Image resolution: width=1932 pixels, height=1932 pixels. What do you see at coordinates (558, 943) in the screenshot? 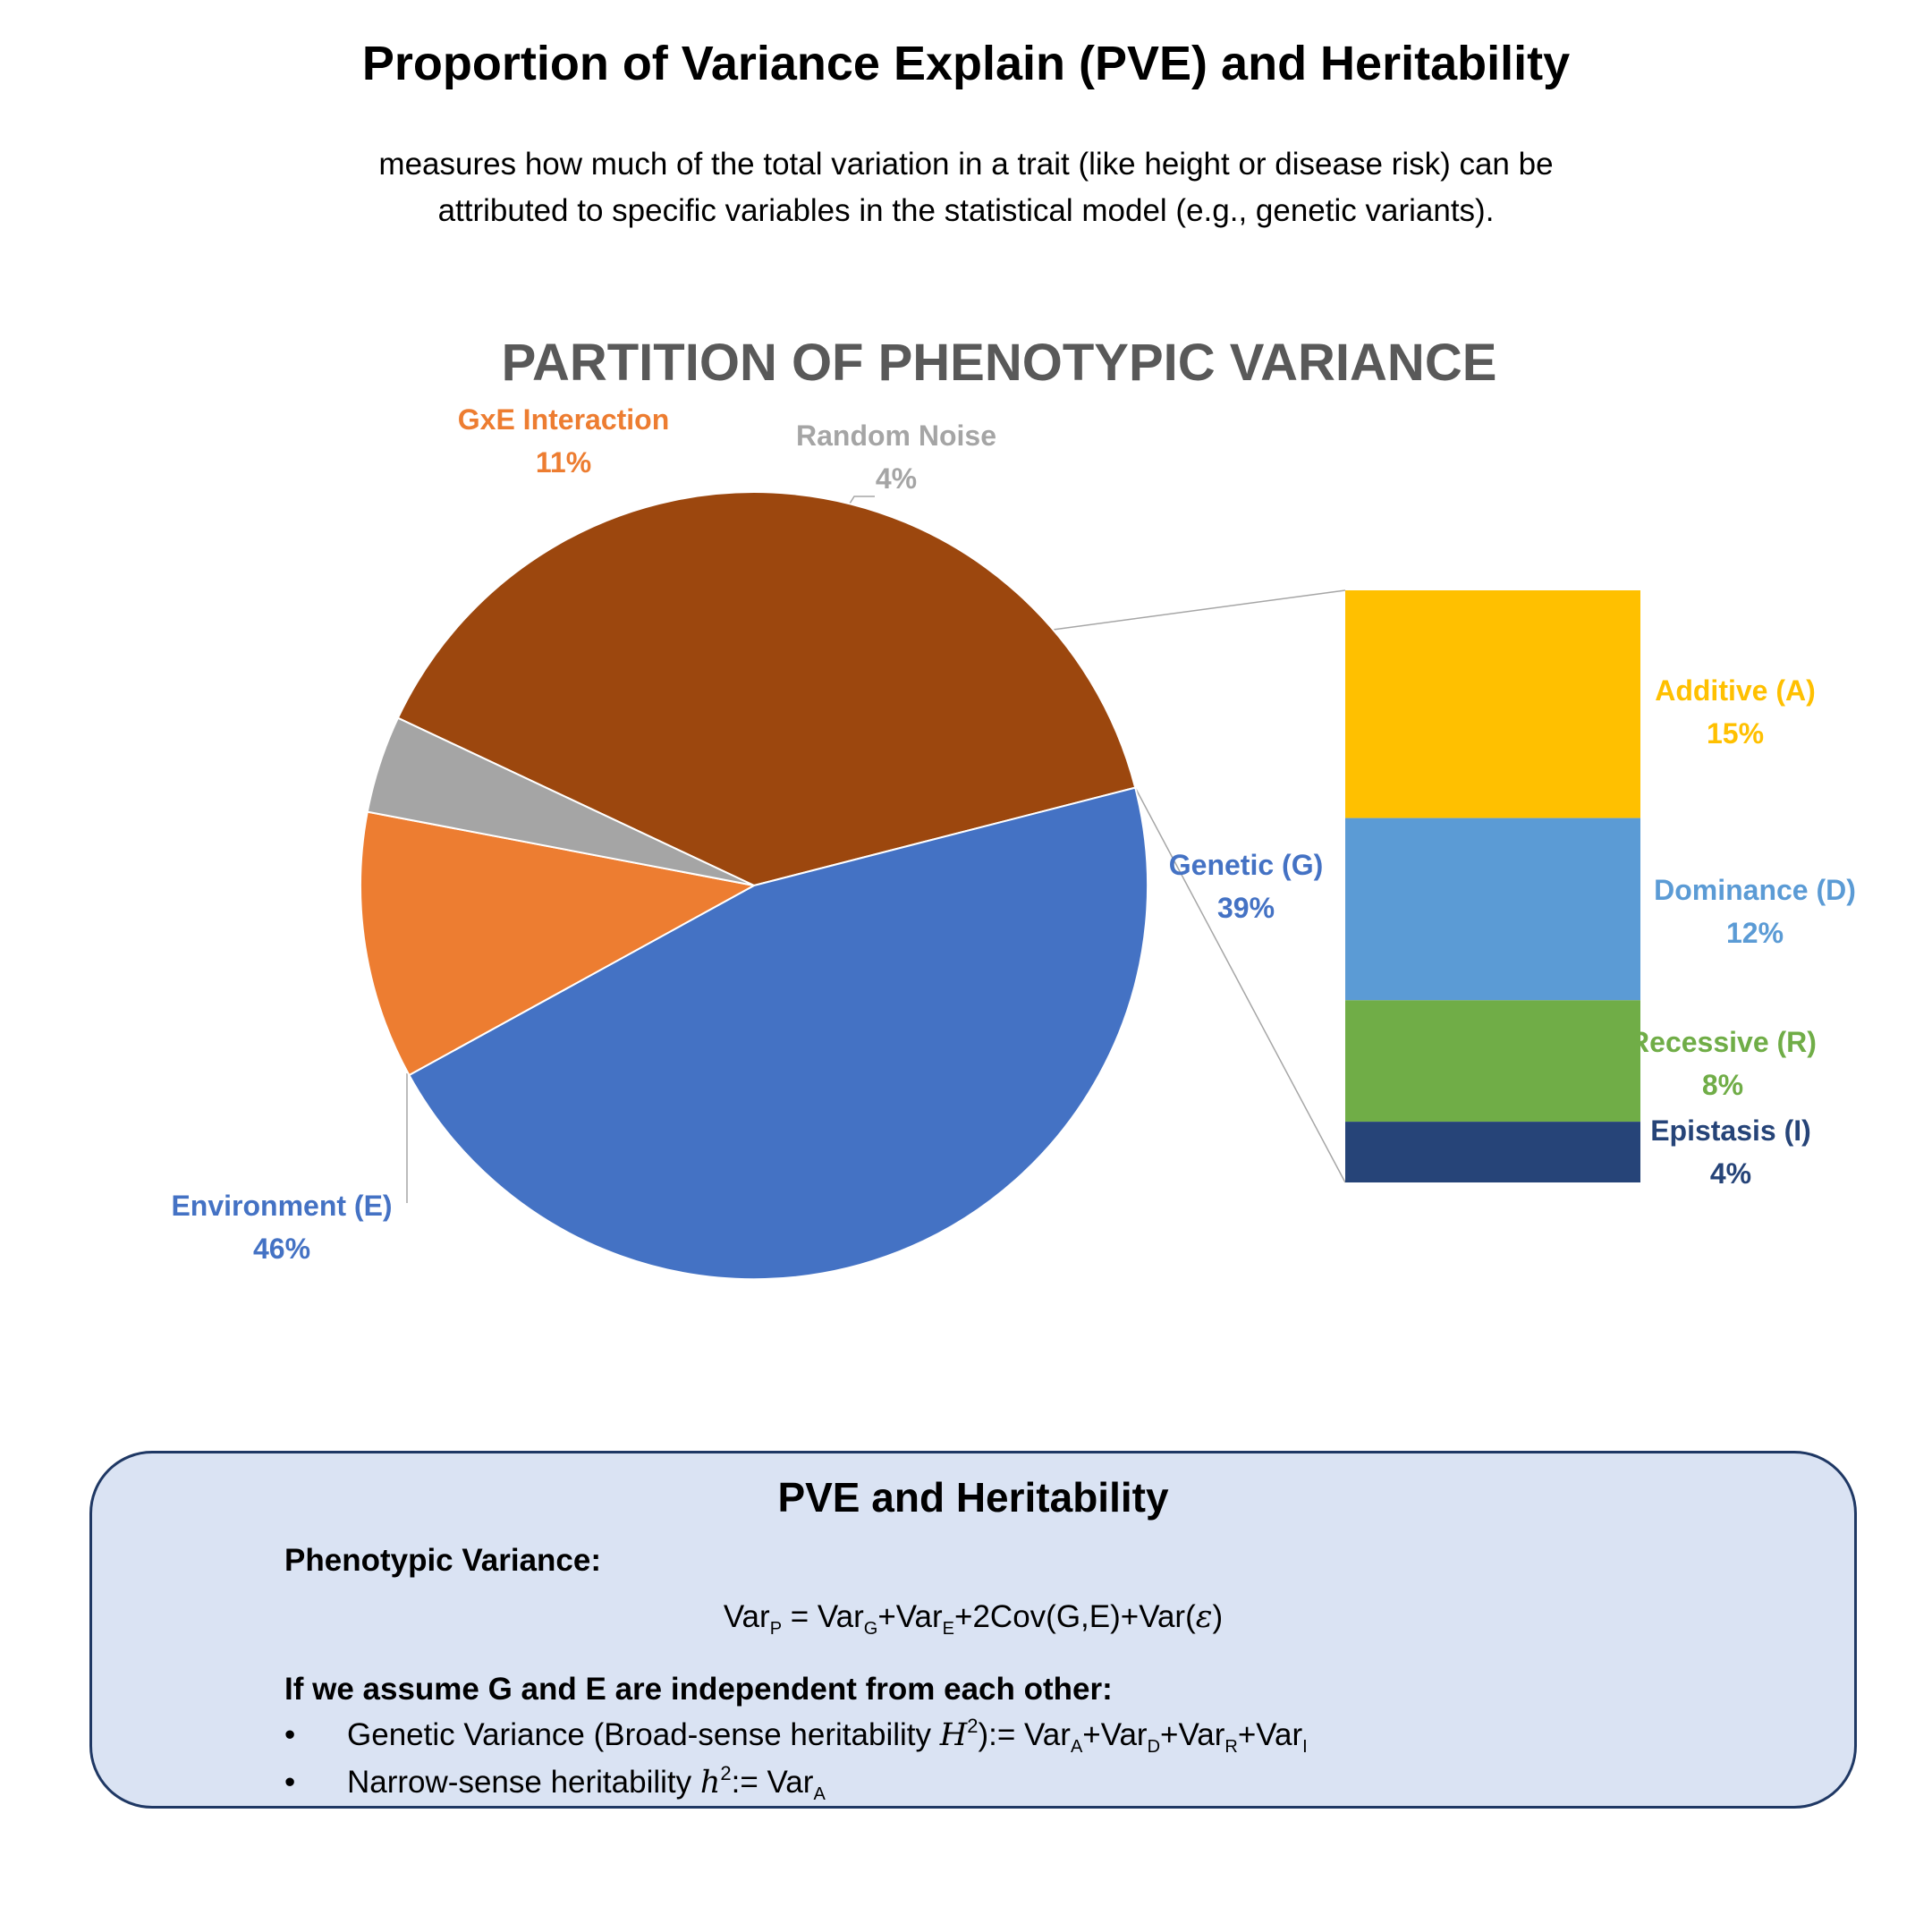
I see `pie-slice-gxe-interaction` at bounding box center [558, 943].